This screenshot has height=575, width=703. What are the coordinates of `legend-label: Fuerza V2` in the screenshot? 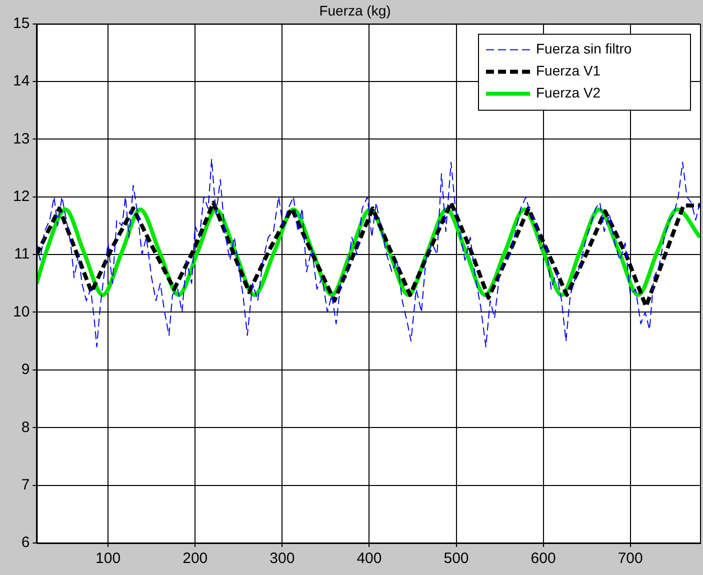 It's located at (568, 92).